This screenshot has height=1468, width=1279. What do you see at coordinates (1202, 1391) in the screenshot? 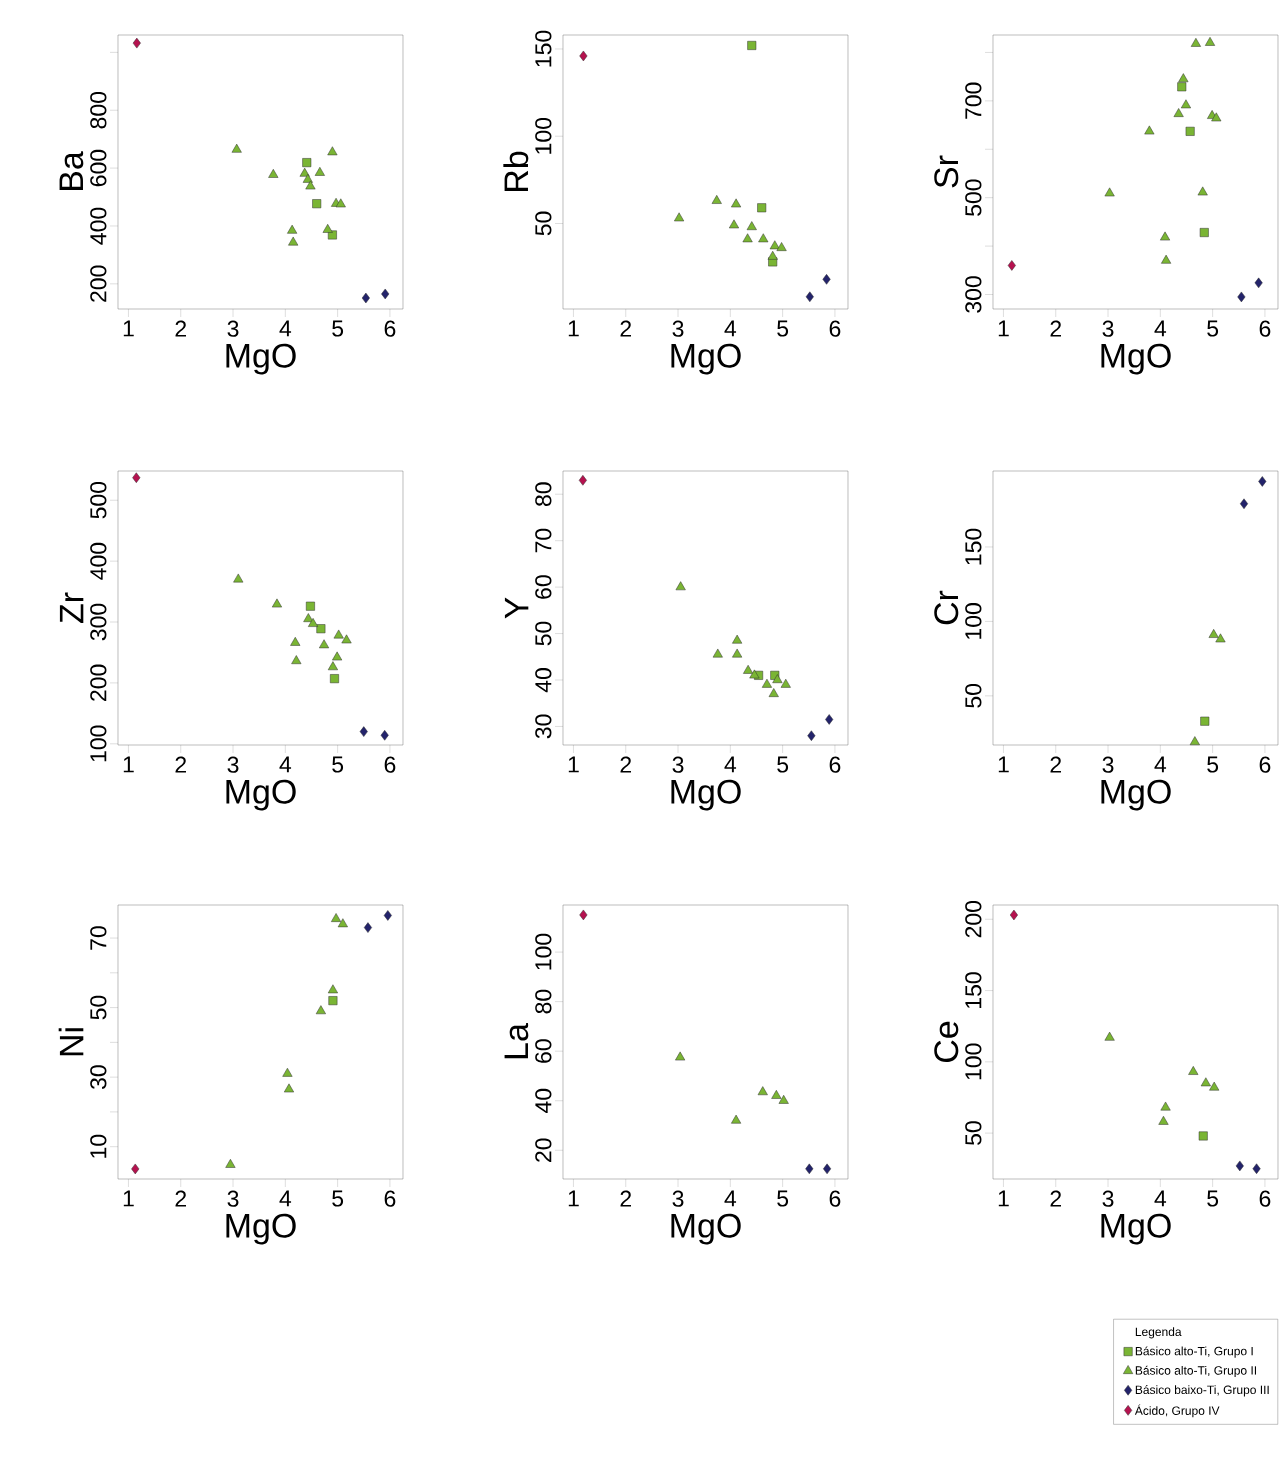
I see `legend-label: Básico baixo-Ti, Grupo III` at bounding box center [1202, 1391].